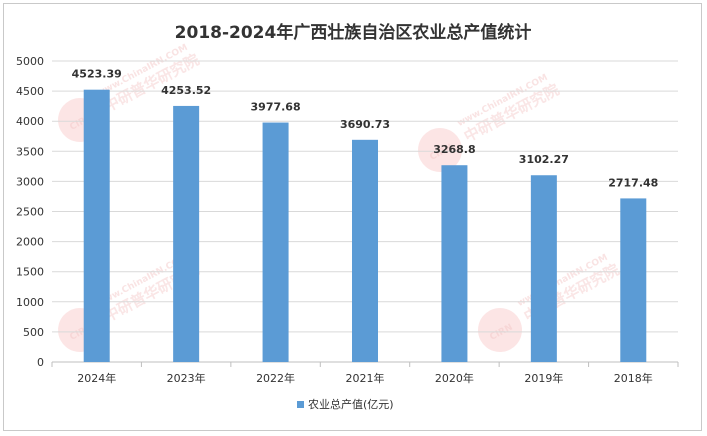 This screenshot has height=436, width=707. I want to click on x-tick-label: 2021年, so click(365, 378).